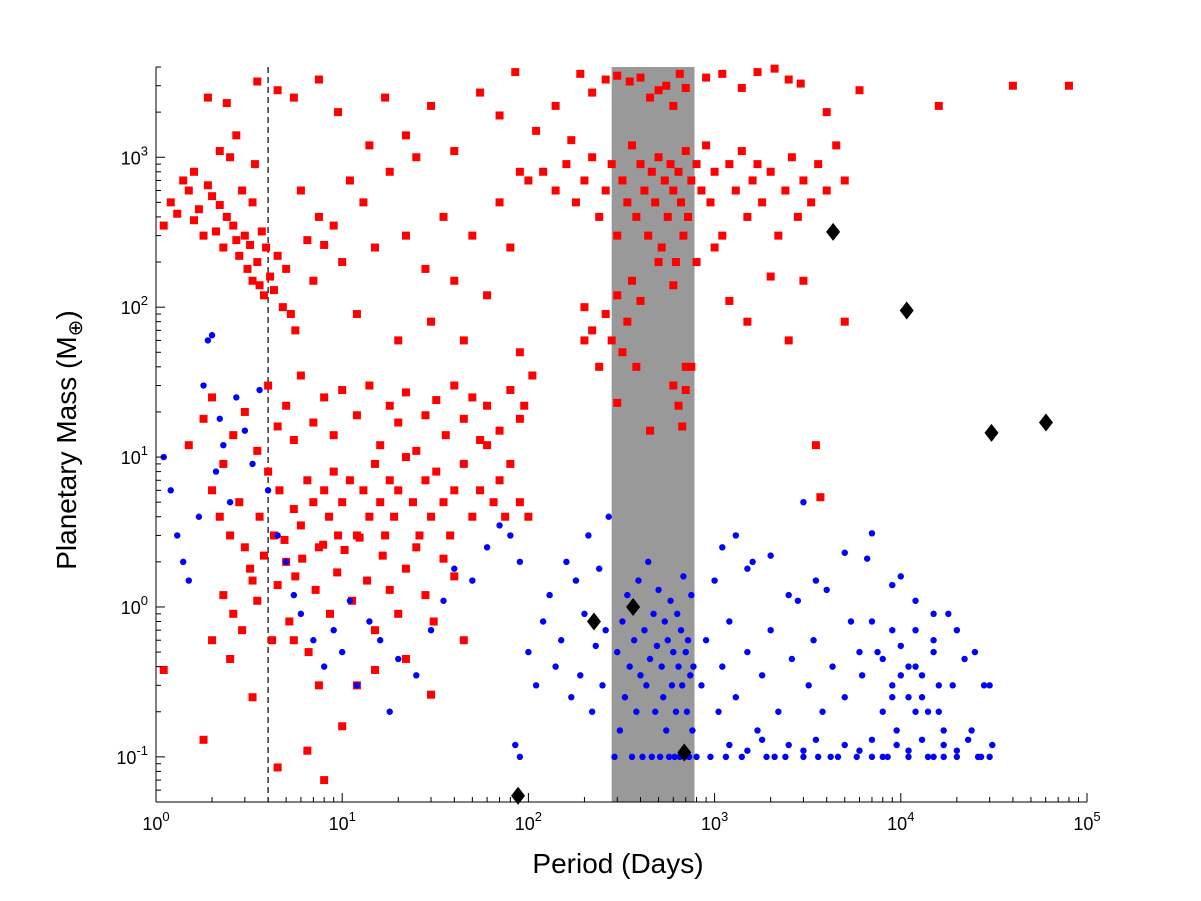  What do you see at coordinates (134, 155) in the screenshot?
I see `y-tick-label: 10³` at bounding box center [134, 155].